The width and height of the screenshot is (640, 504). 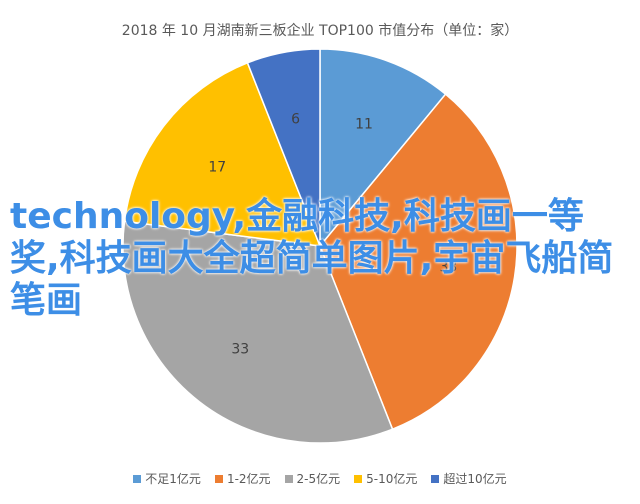 I want to click on data-label-4: 17, so click(x=217, y=167).